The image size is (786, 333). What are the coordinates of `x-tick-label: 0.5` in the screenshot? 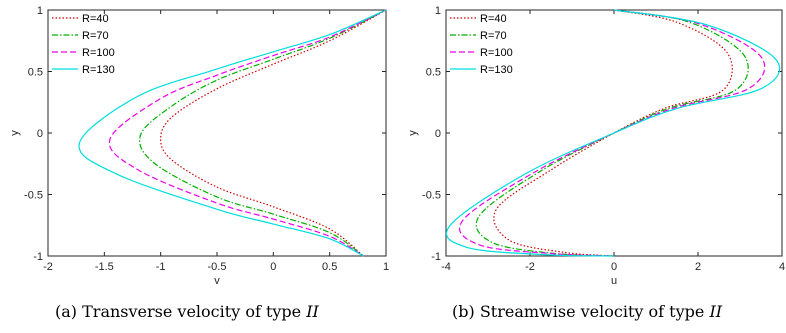 It's located at (329, 267).